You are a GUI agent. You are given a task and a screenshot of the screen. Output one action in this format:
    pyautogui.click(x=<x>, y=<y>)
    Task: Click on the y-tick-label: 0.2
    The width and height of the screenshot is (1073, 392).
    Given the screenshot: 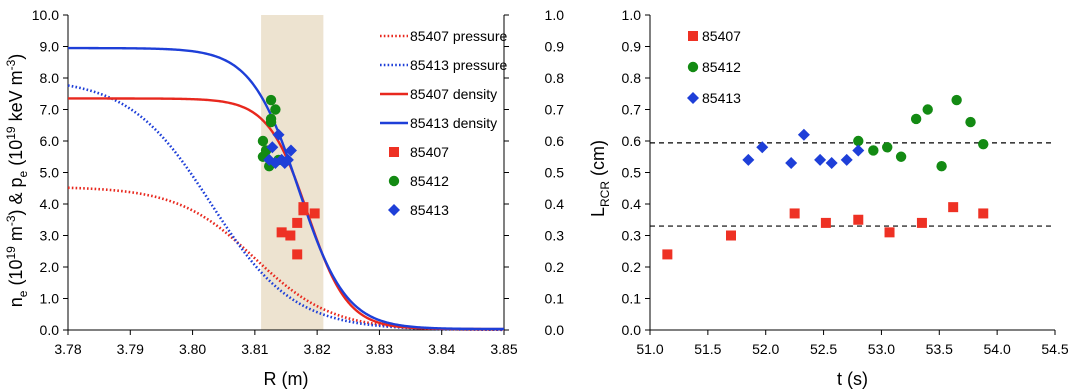 What is the action you would take?
    pyautogui.click(x=632, y=267)
    